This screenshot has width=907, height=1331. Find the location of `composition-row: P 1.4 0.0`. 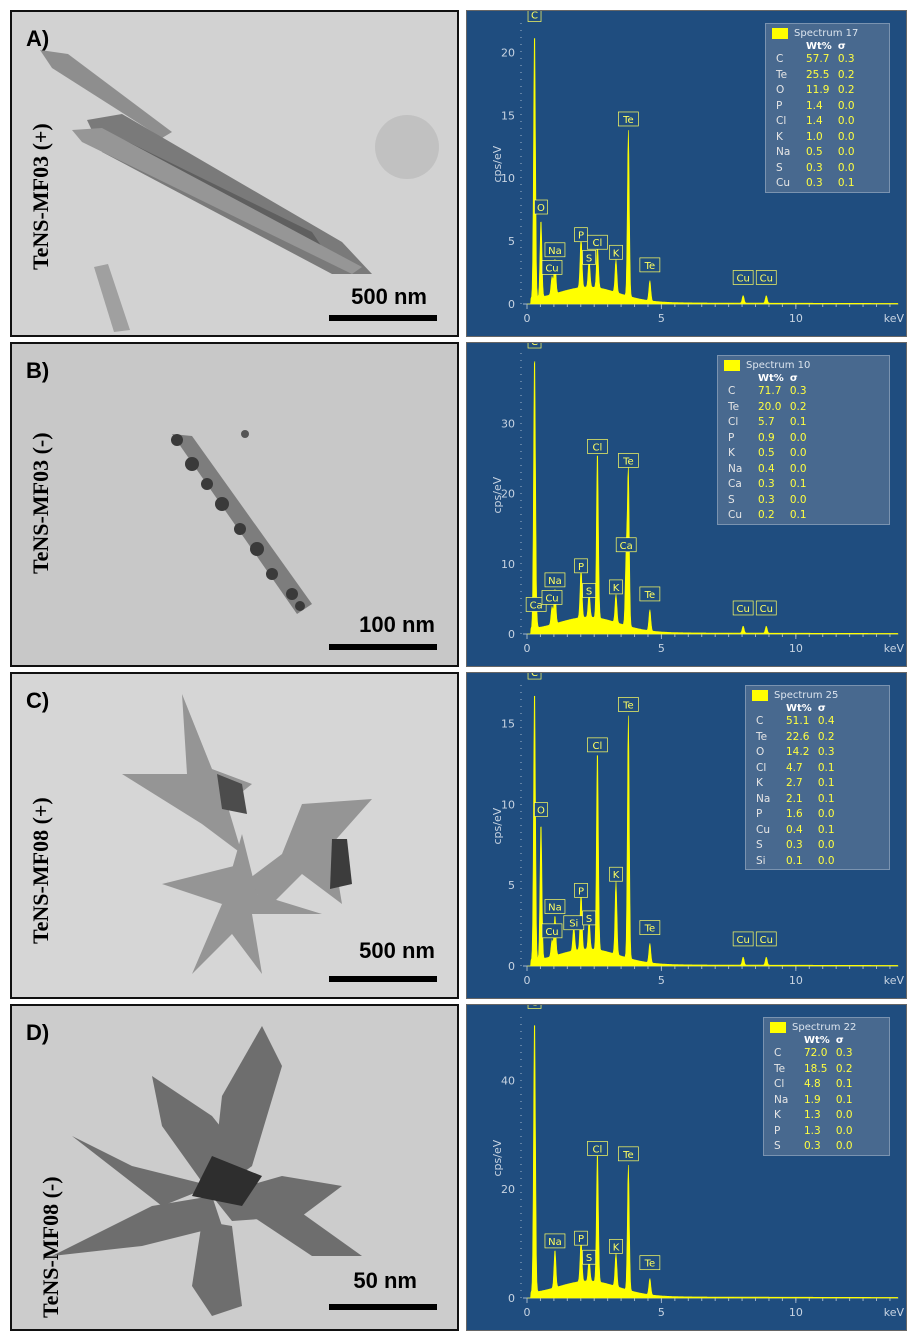

composition-row: P 1.4 0.0 is located at coordinates (819, 107).